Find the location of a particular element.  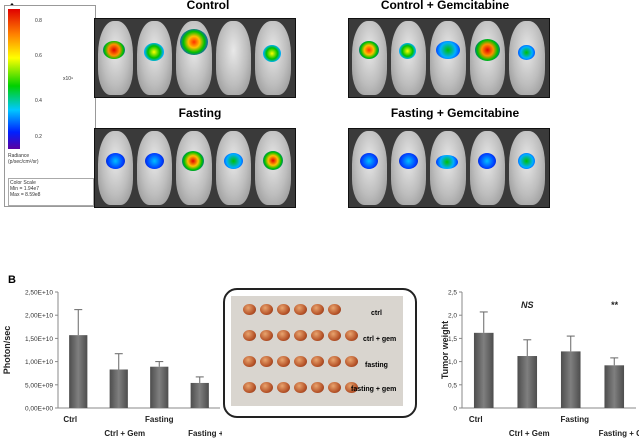

y-tick-label: 5,00E+09 is located at coordinates (39, 385).